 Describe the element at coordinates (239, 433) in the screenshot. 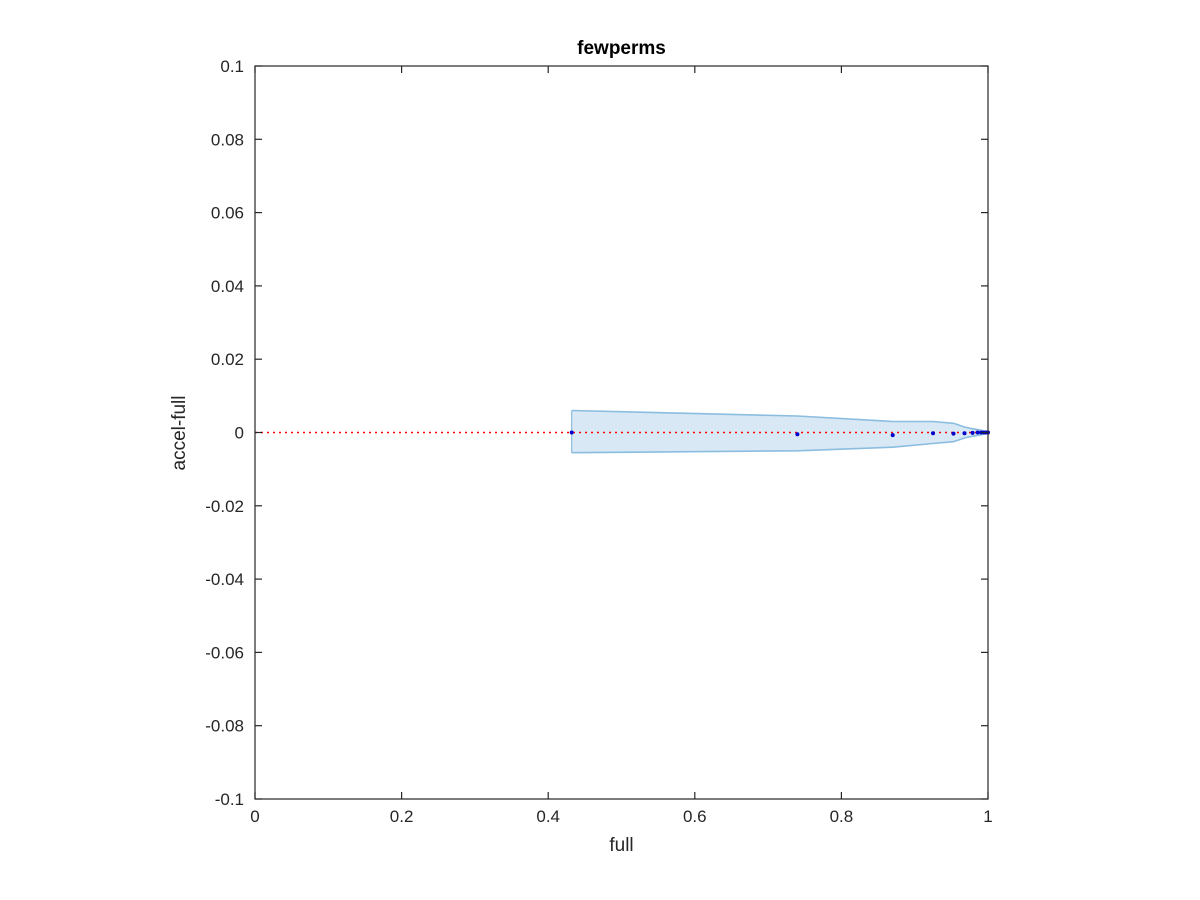

I see `y-tick-label: 0` at that location.